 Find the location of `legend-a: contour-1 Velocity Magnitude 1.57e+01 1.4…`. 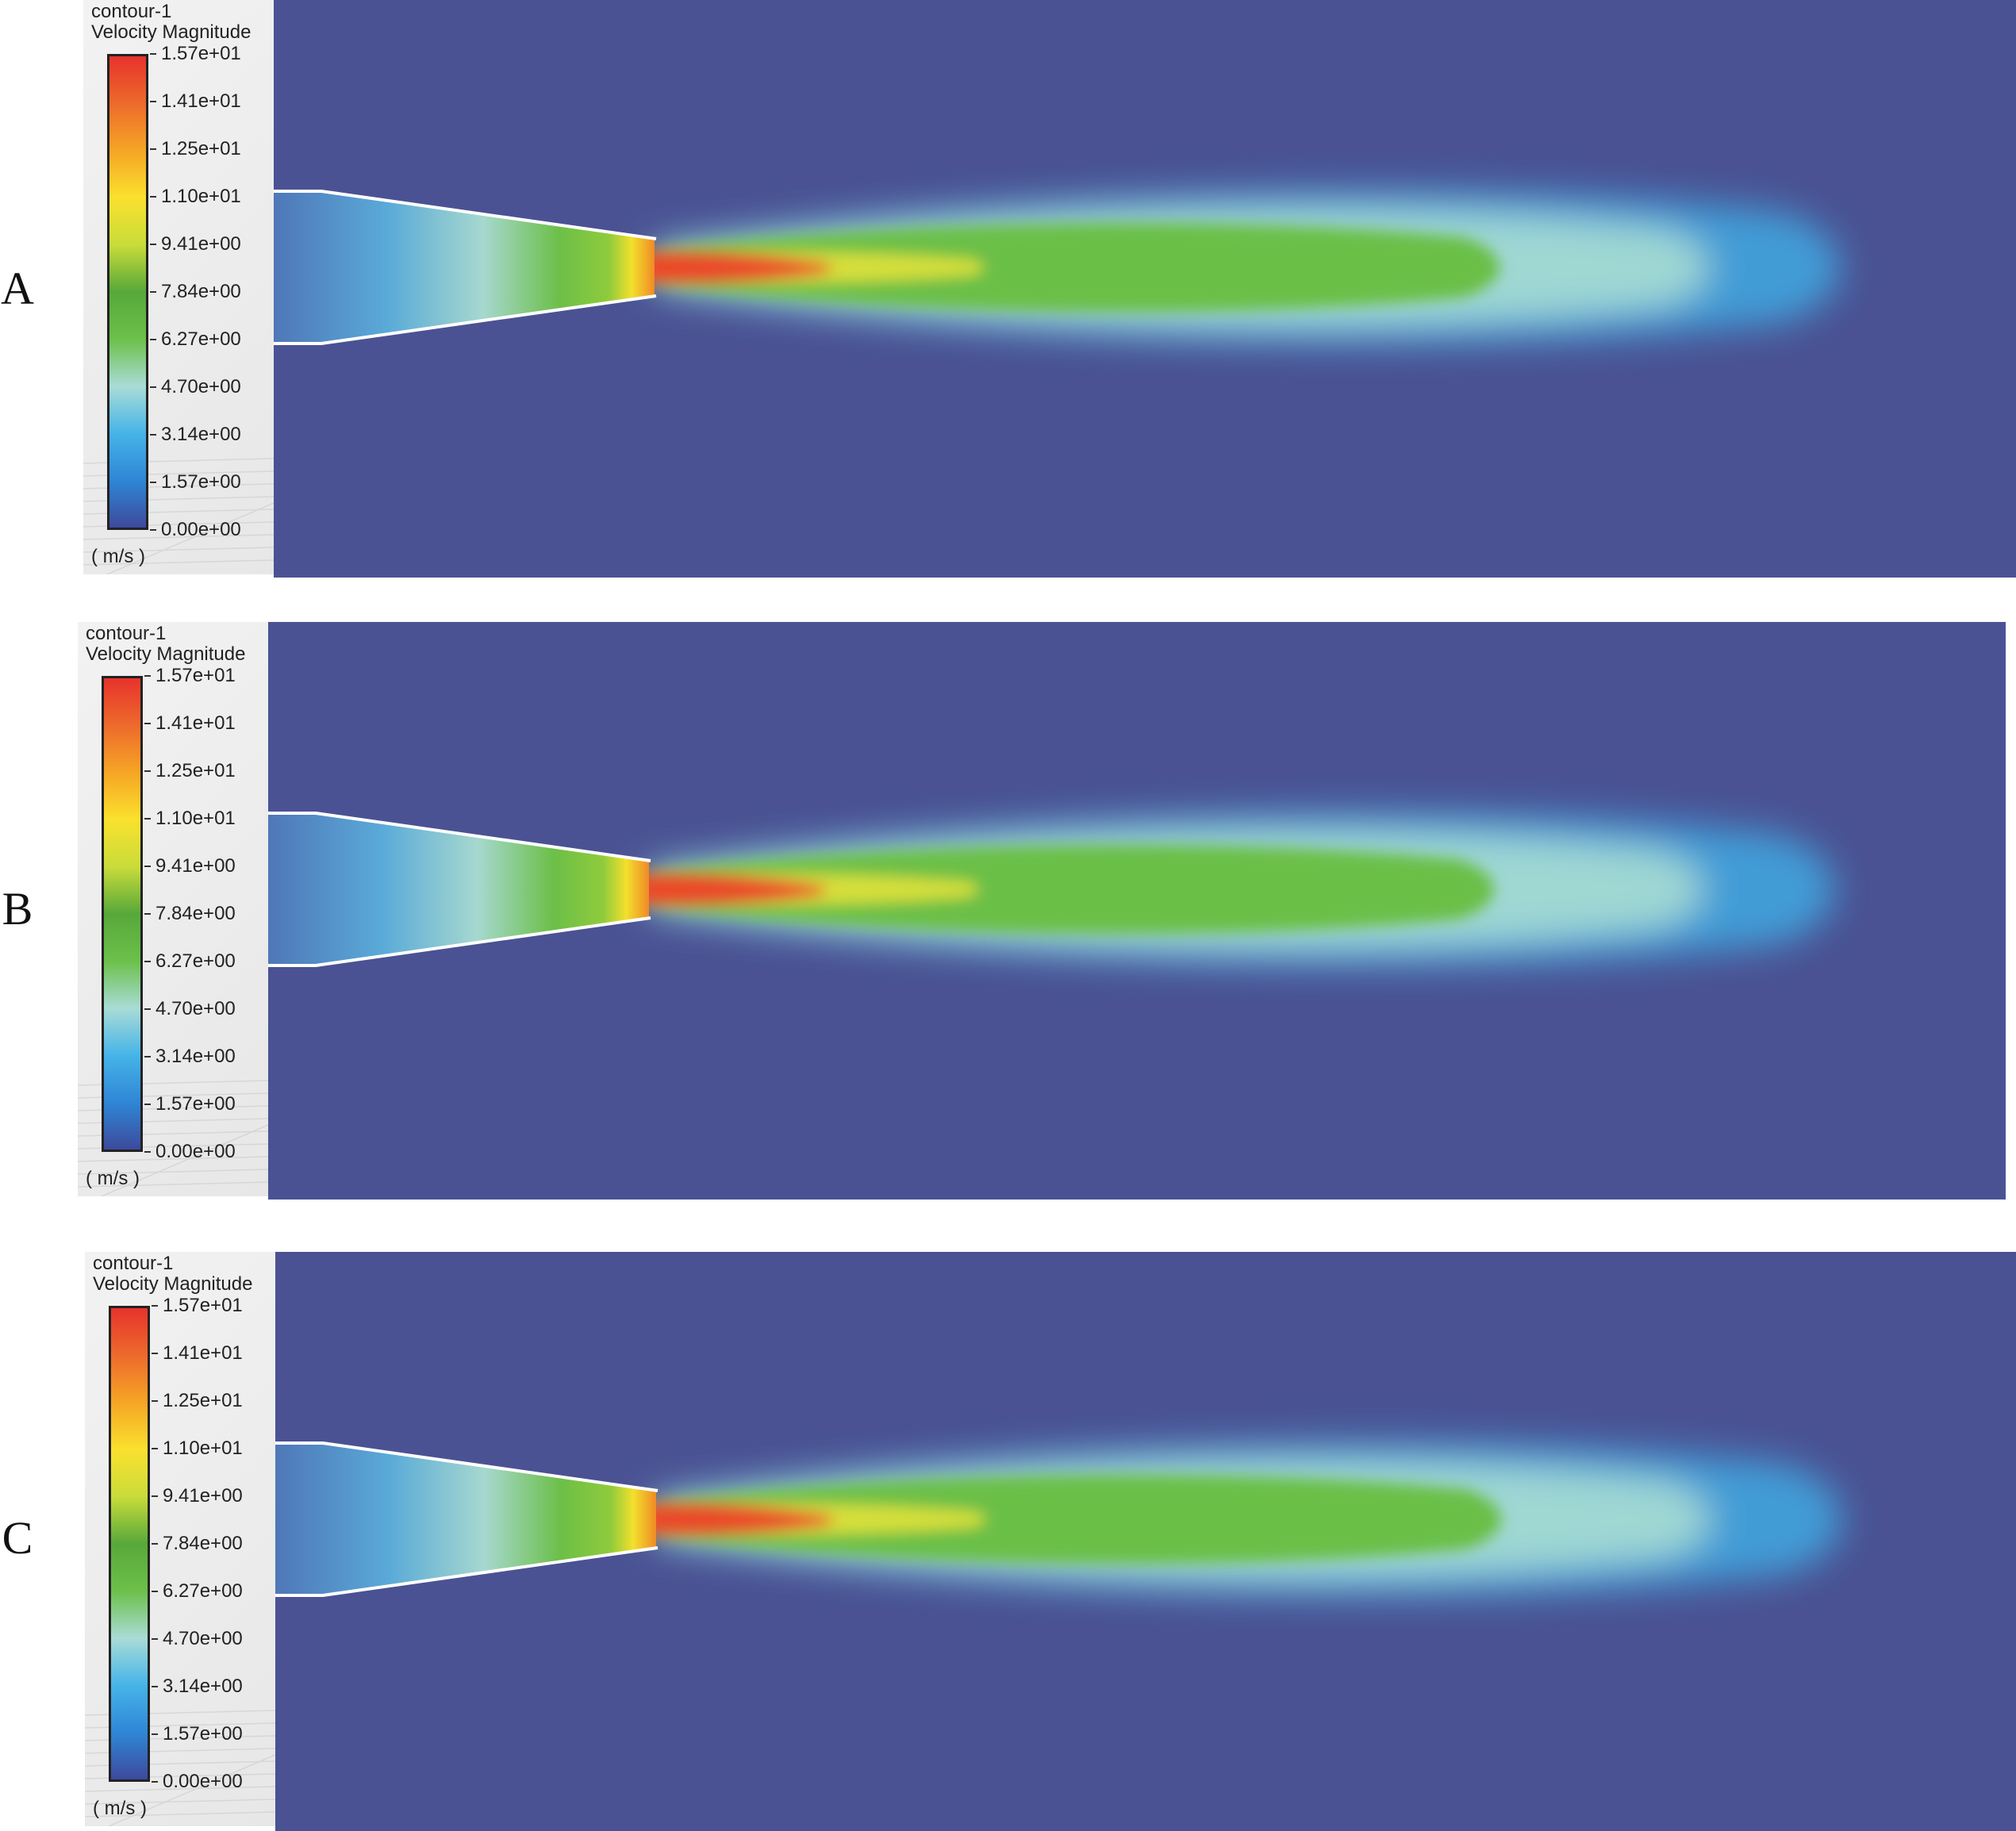

legend-a: contour-1 Velocity Magnitude 1.57e+01 1.4… is located at coordinates (178, 287).